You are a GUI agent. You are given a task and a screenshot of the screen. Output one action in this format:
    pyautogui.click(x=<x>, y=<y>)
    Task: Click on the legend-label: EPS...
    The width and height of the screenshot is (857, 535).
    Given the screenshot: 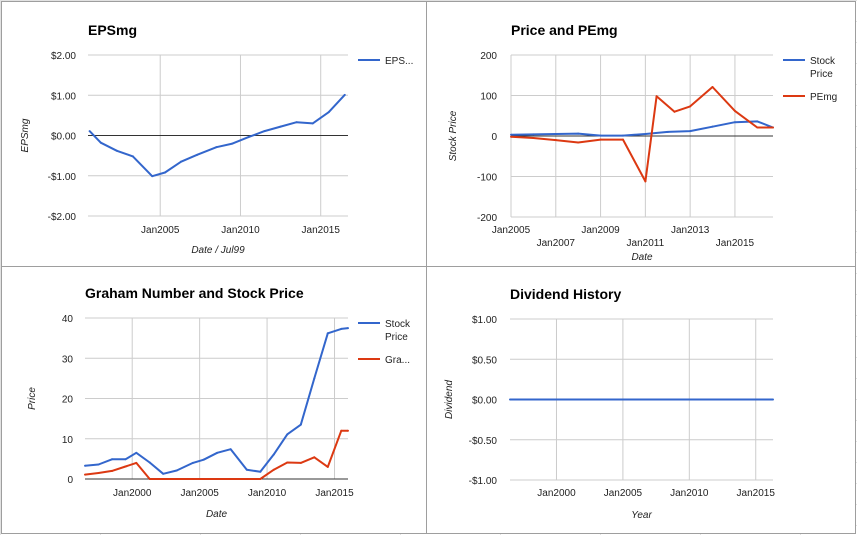 What is the action you would take?
    pyautogui.click(x=399, y=61)
    